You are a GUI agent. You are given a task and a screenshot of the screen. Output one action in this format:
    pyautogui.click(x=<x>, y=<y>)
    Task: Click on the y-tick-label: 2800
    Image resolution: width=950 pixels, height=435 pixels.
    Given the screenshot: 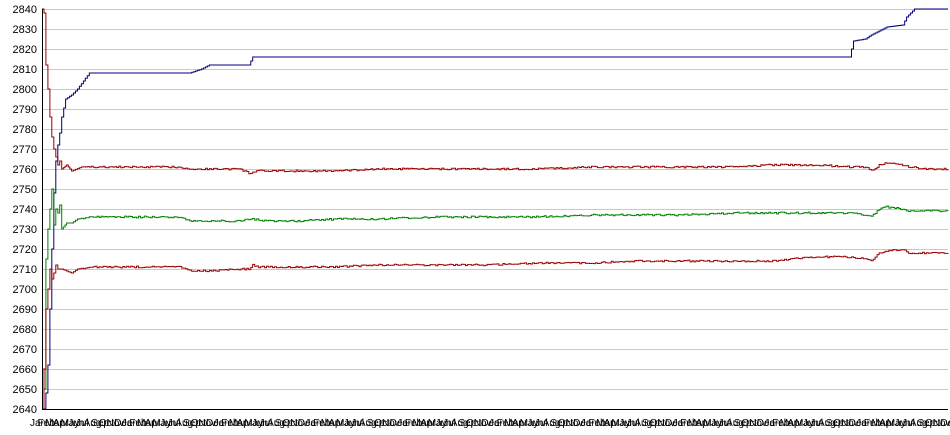 What is the action you would take?
    pyautogui.click(x=25, y=90)
    